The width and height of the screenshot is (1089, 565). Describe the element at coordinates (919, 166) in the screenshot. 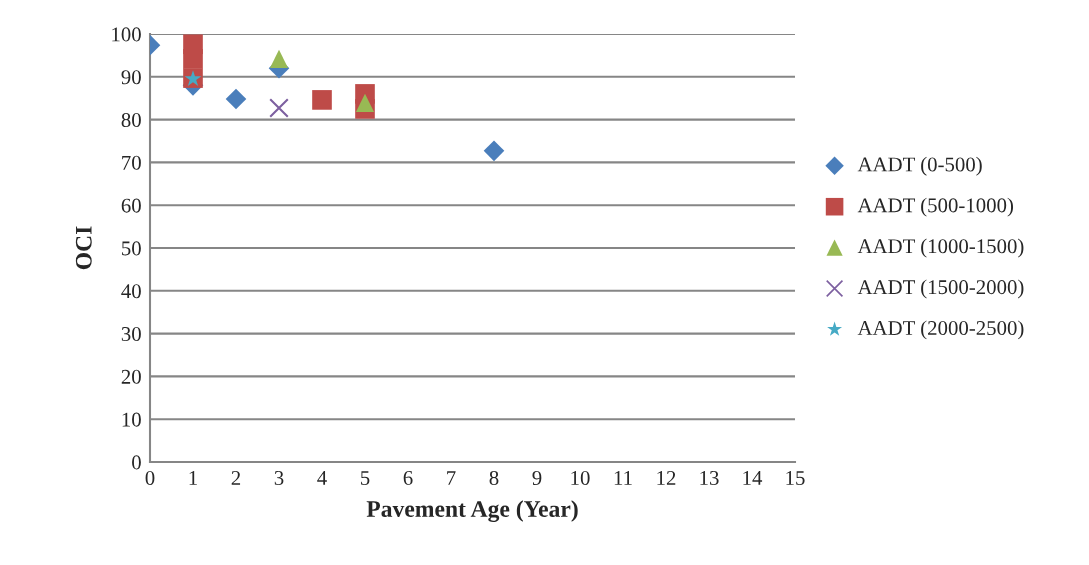

I see `legend-label: AADT (0-500)` at that location.